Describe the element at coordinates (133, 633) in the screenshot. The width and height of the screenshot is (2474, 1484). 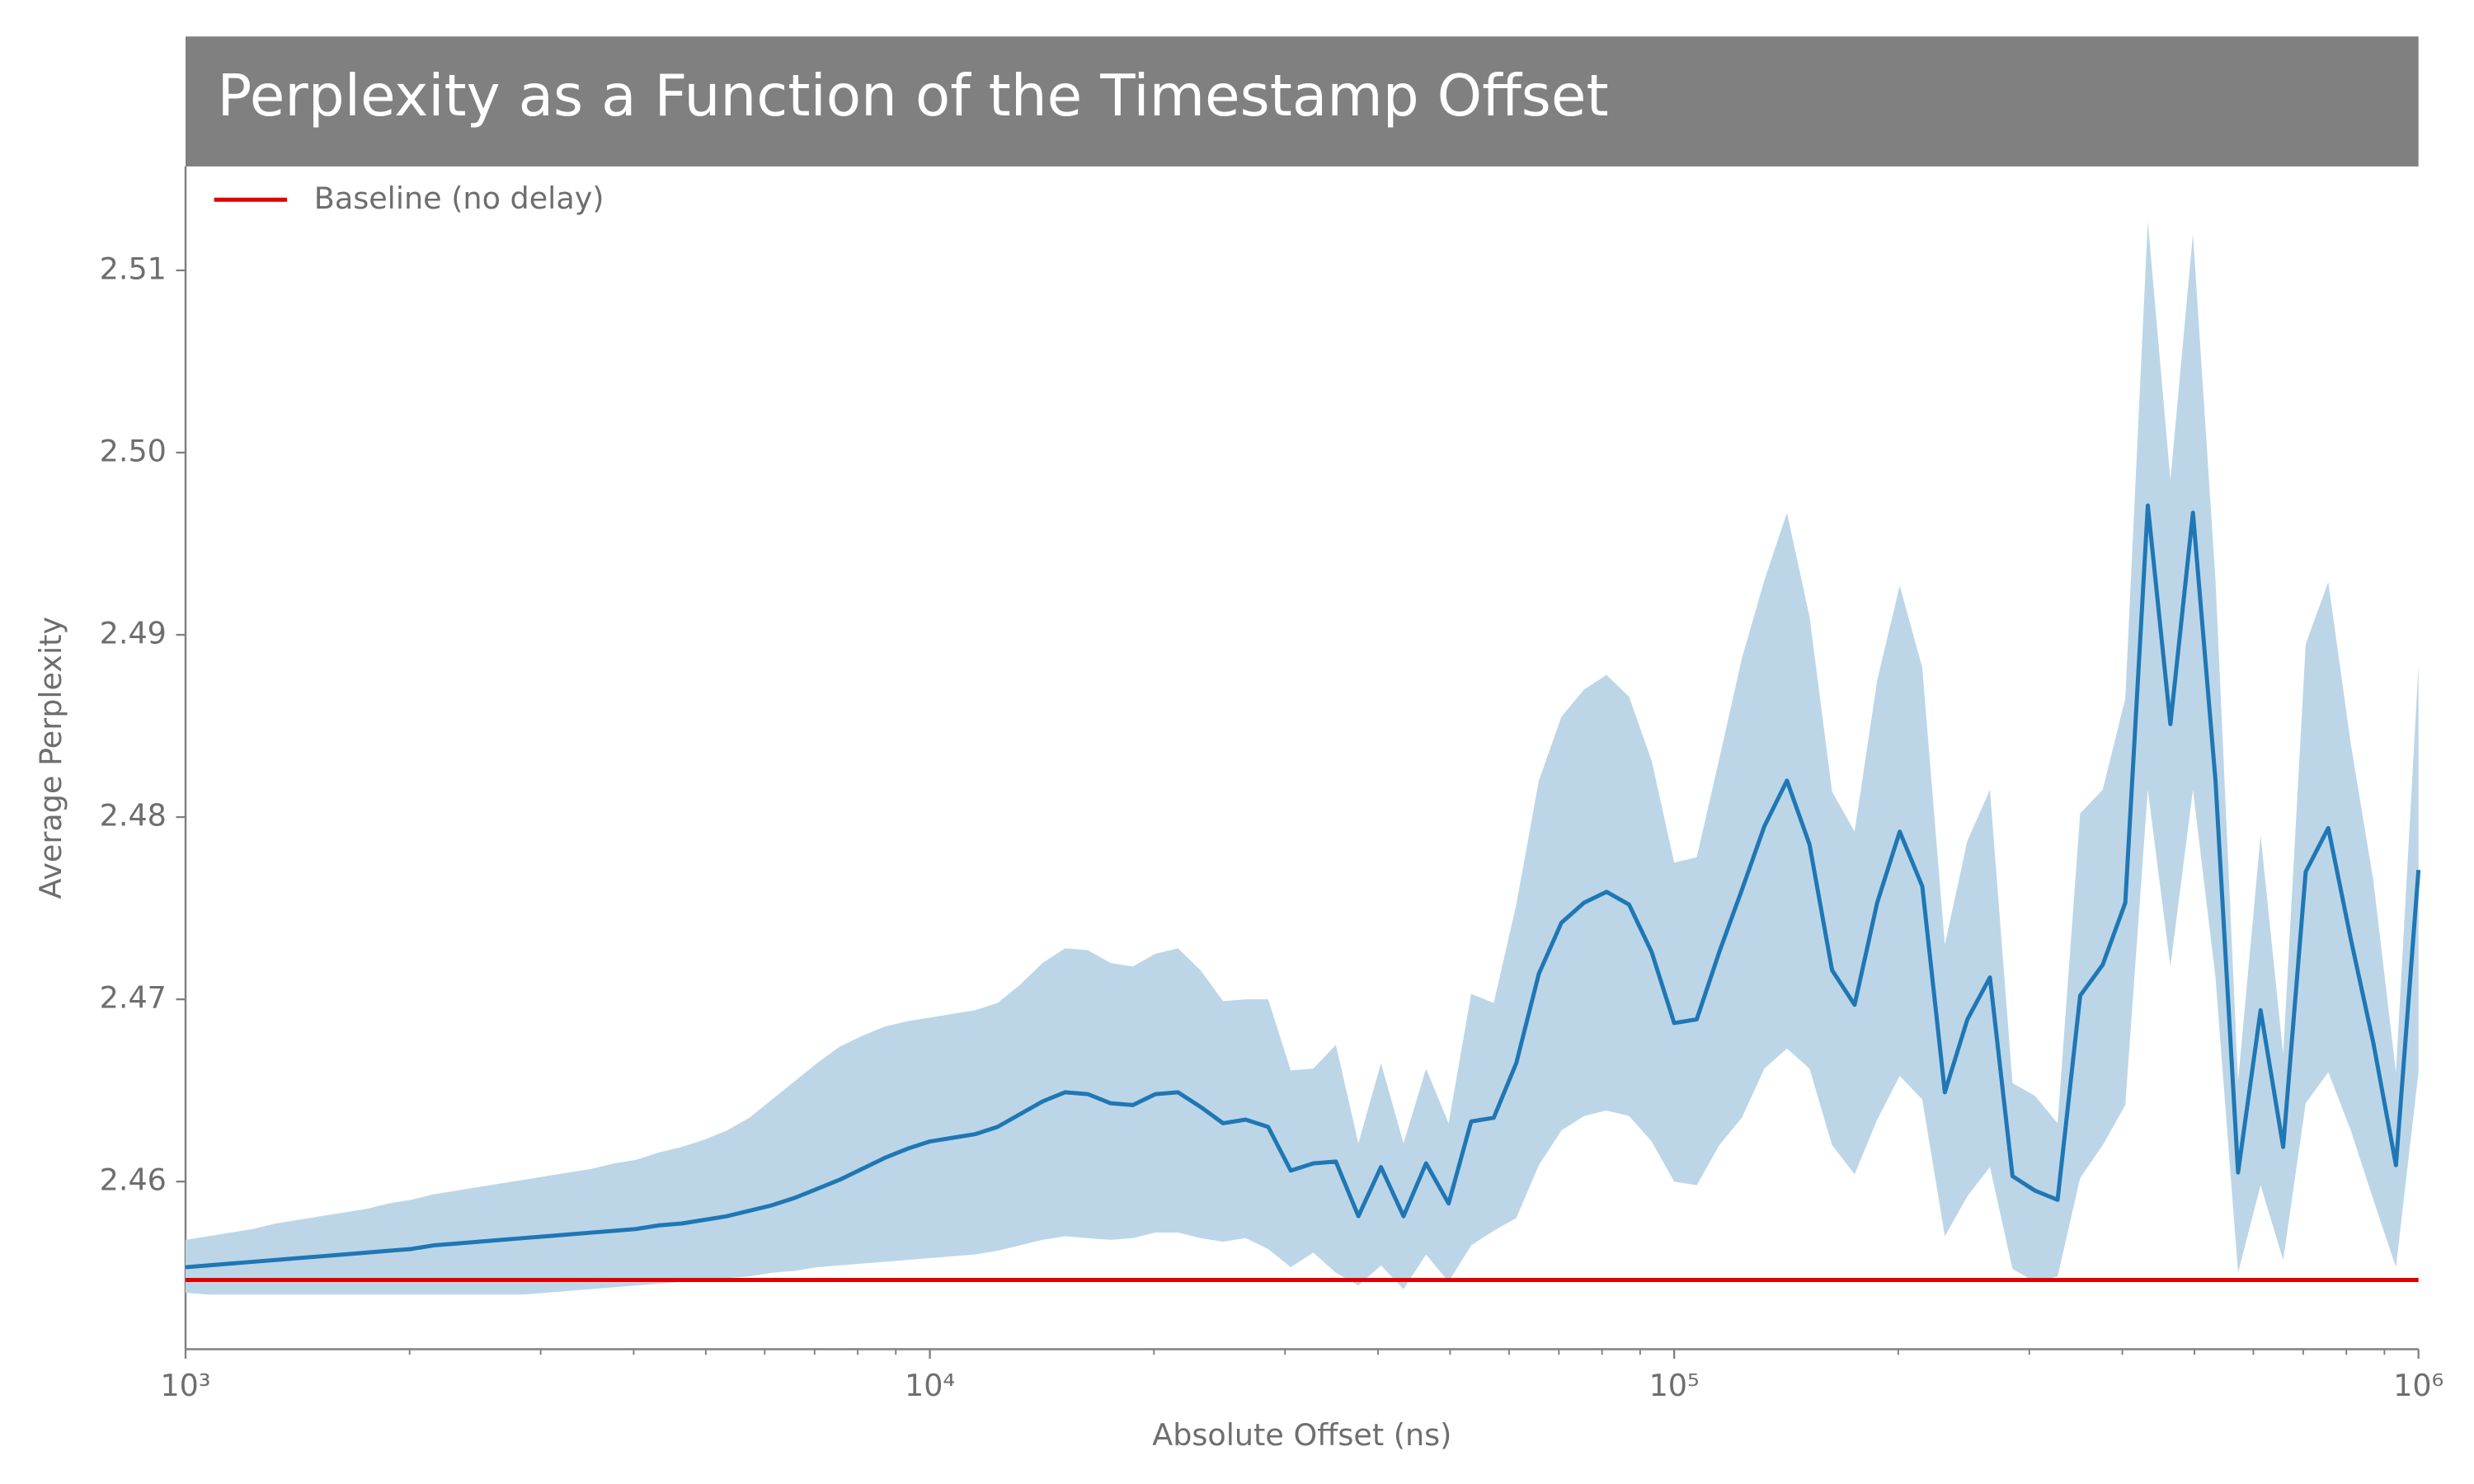
I see `y-tick-label: 2.49` at that location.